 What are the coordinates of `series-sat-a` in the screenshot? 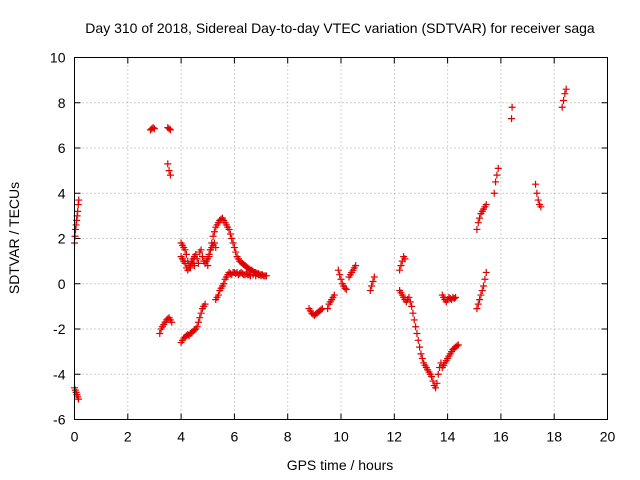 It's located at (77, 221).